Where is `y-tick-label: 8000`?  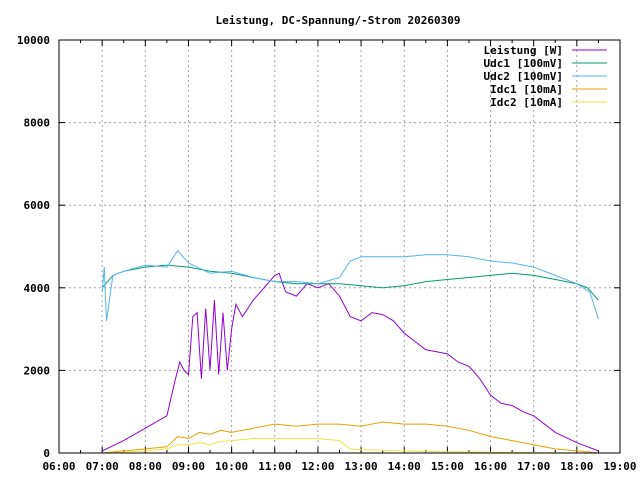 y-tick-label: 8000 is located at coordinates (37, 123).